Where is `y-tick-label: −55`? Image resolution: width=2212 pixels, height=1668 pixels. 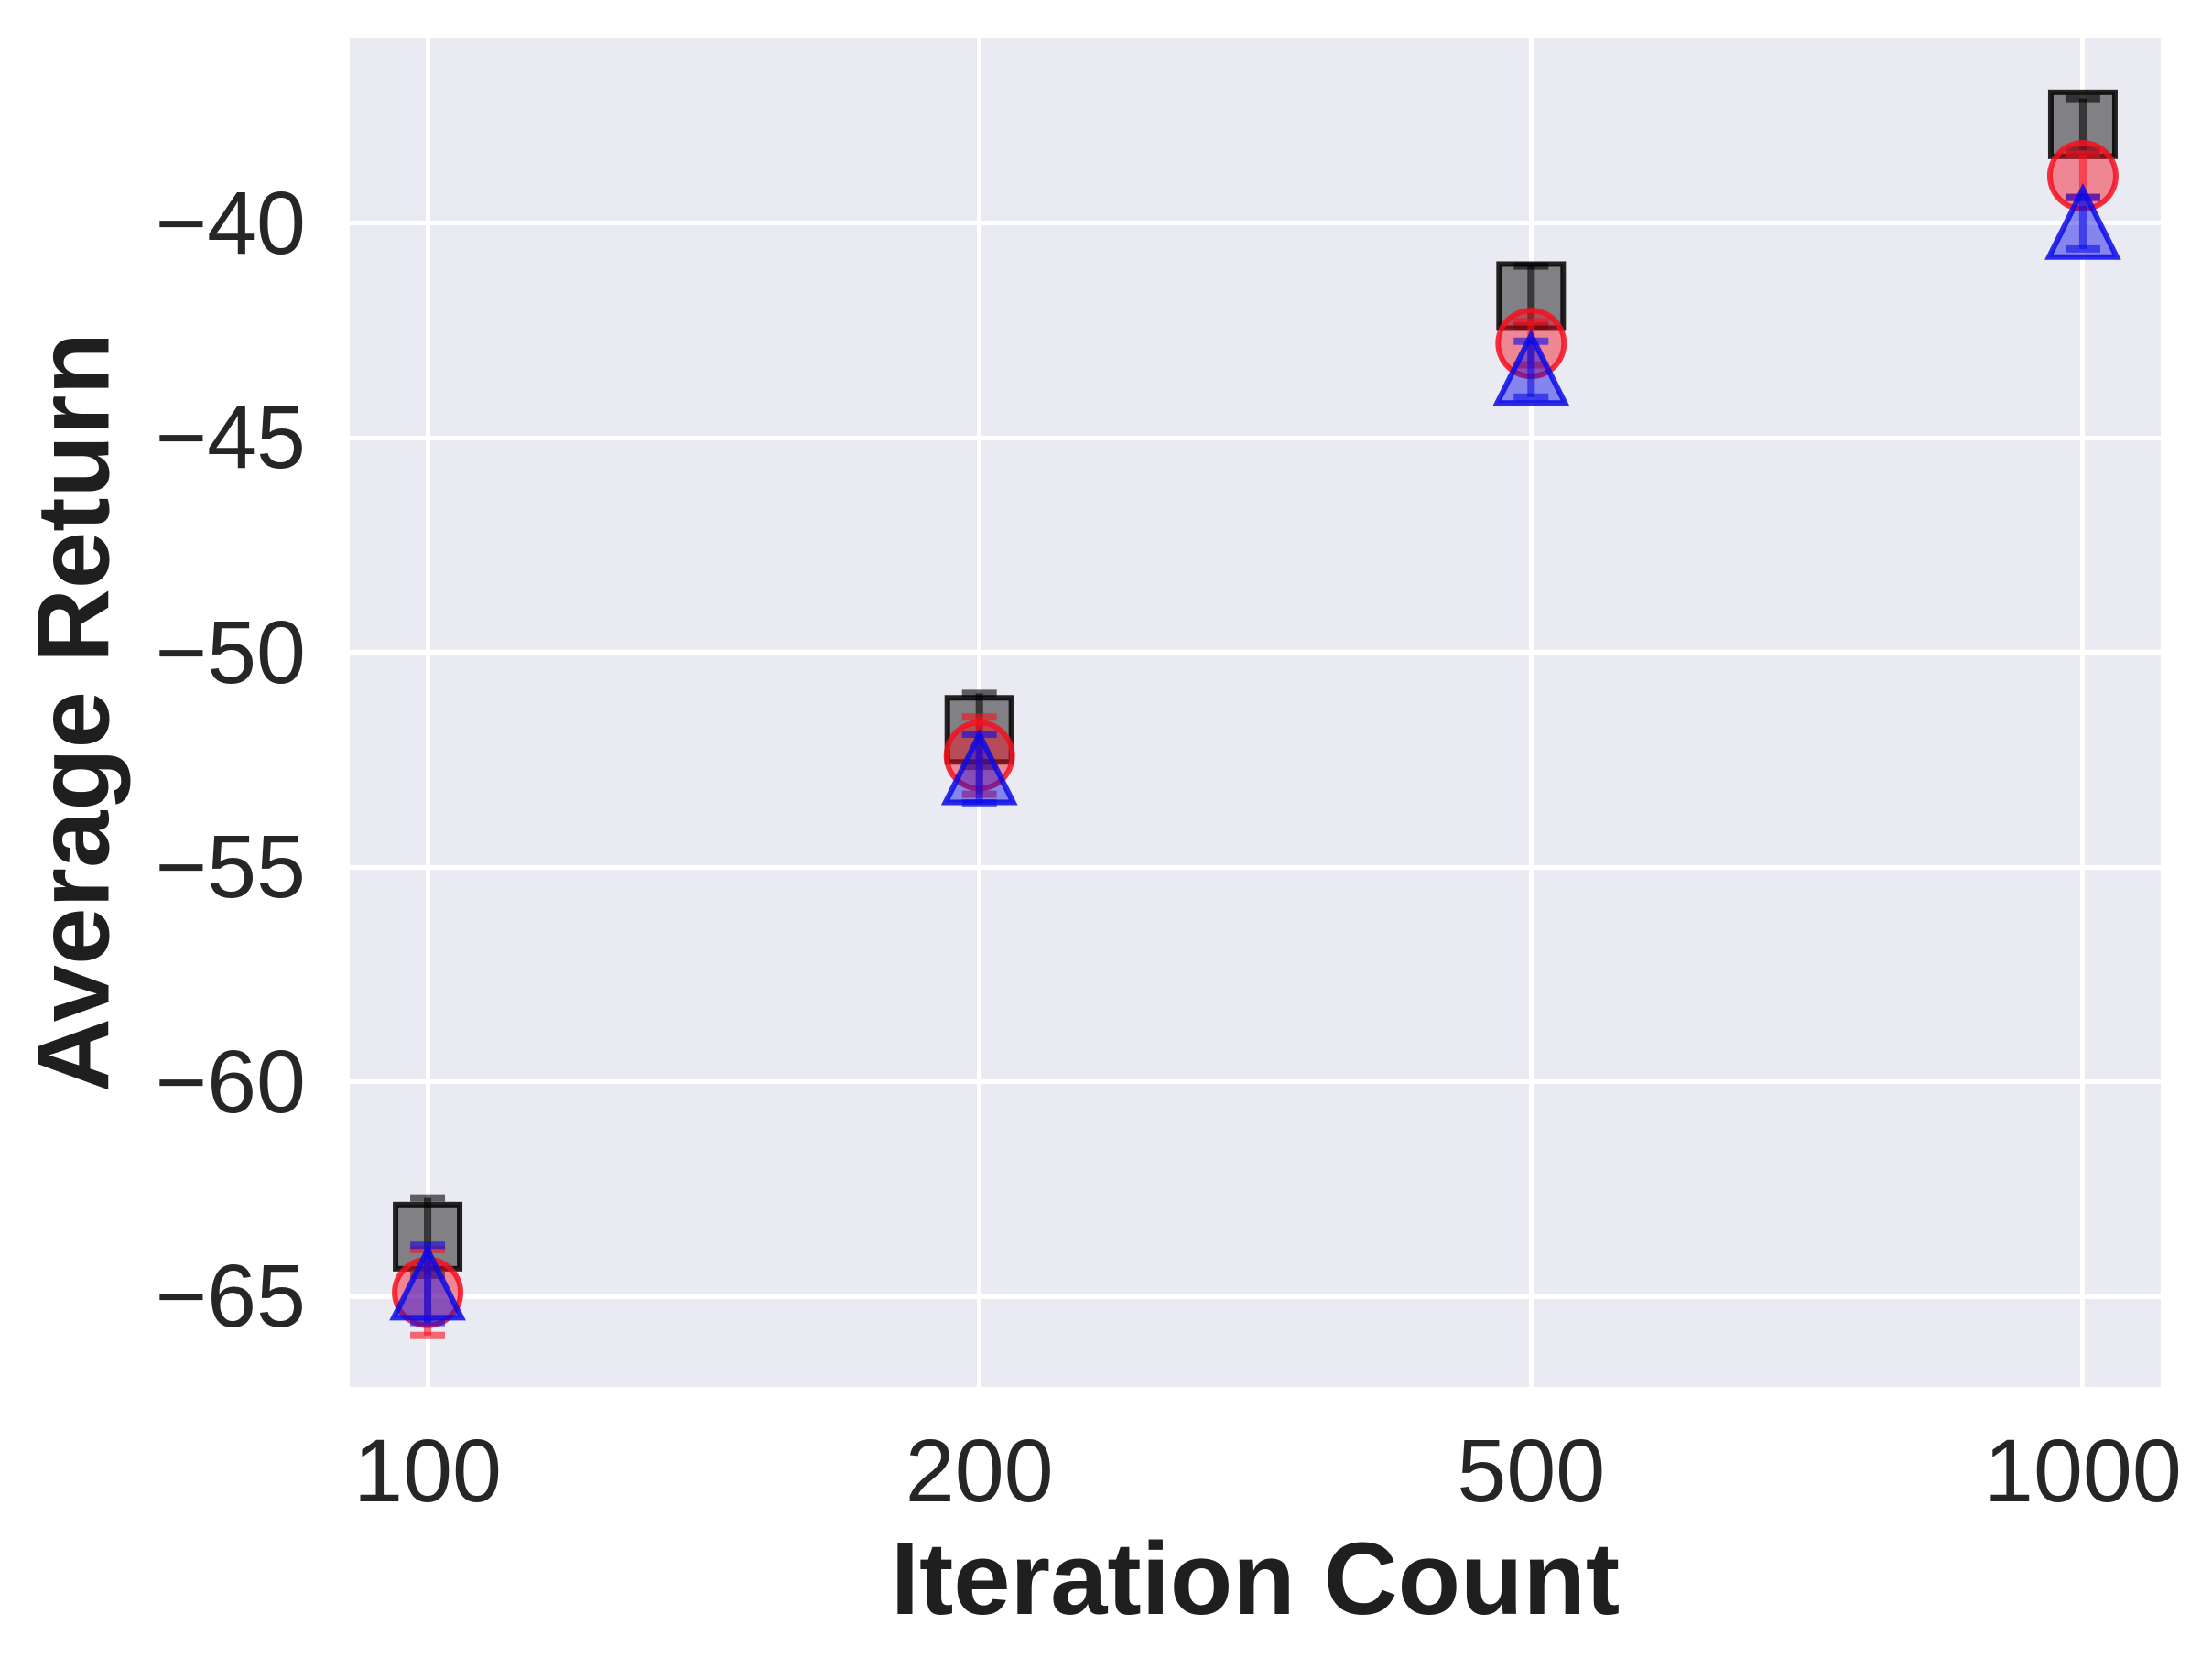
y-tick-label: −55 is located at coordinates (230, 867).